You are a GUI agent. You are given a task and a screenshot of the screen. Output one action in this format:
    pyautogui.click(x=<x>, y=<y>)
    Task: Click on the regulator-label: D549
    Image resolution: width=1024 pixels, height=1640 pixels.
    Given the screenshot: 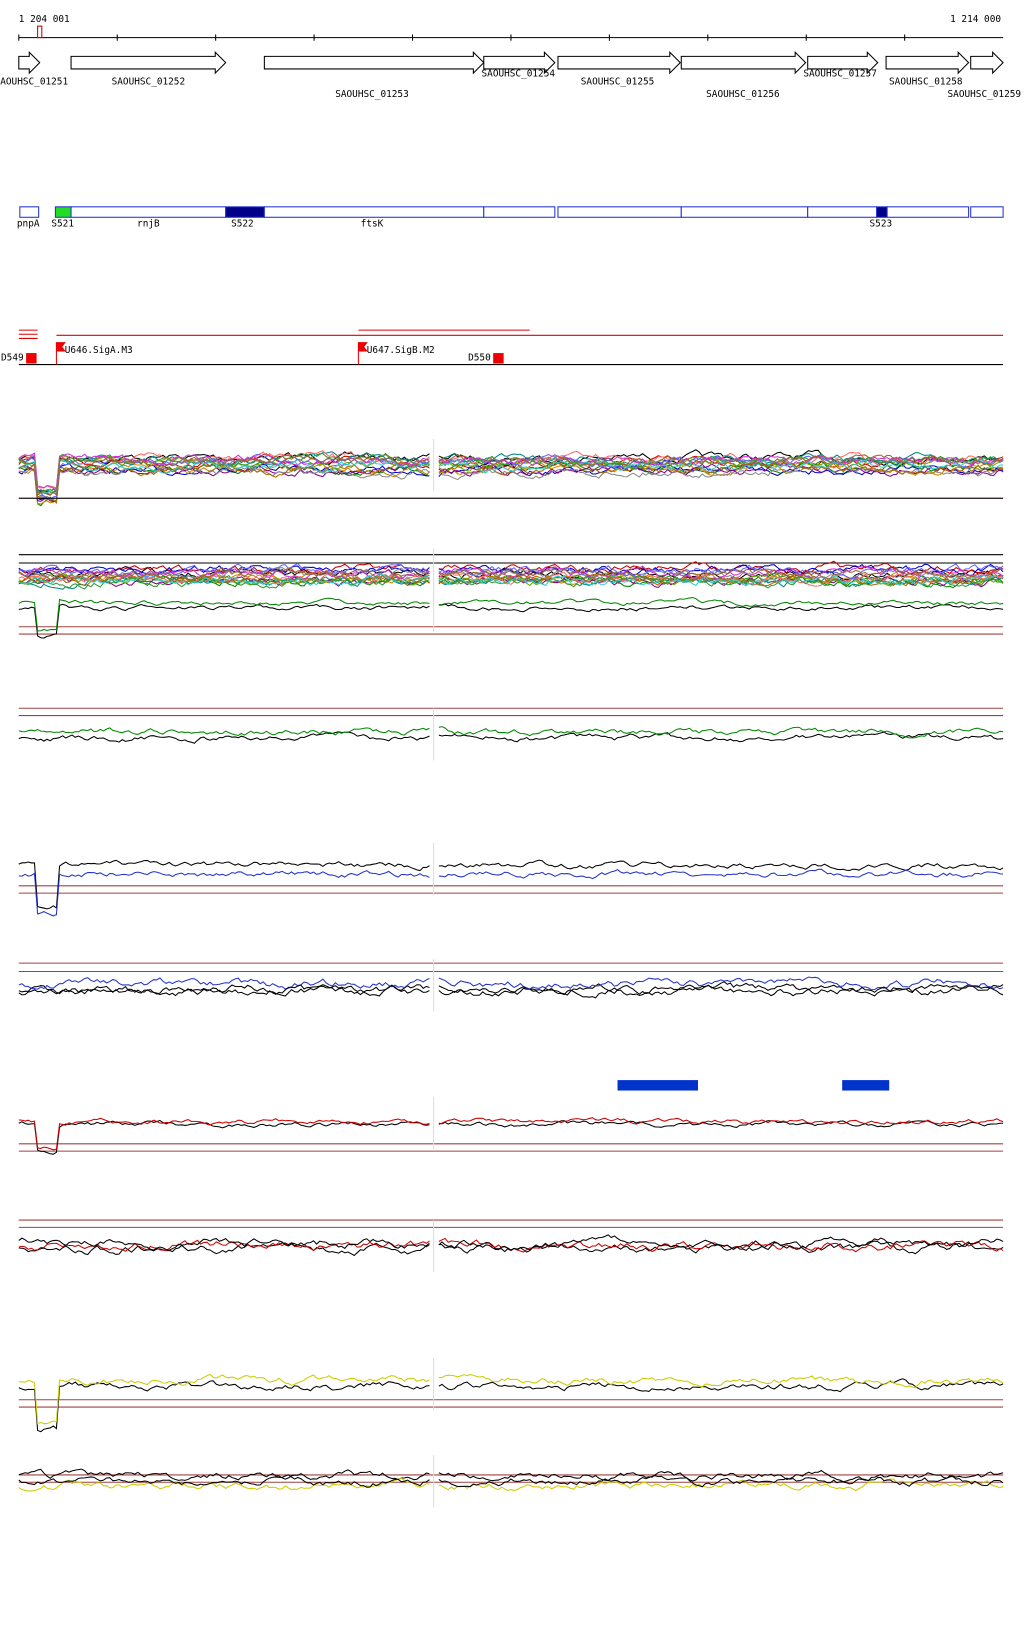 What is the action you would take?
    pyautogui.click(x=12, y=357)
    